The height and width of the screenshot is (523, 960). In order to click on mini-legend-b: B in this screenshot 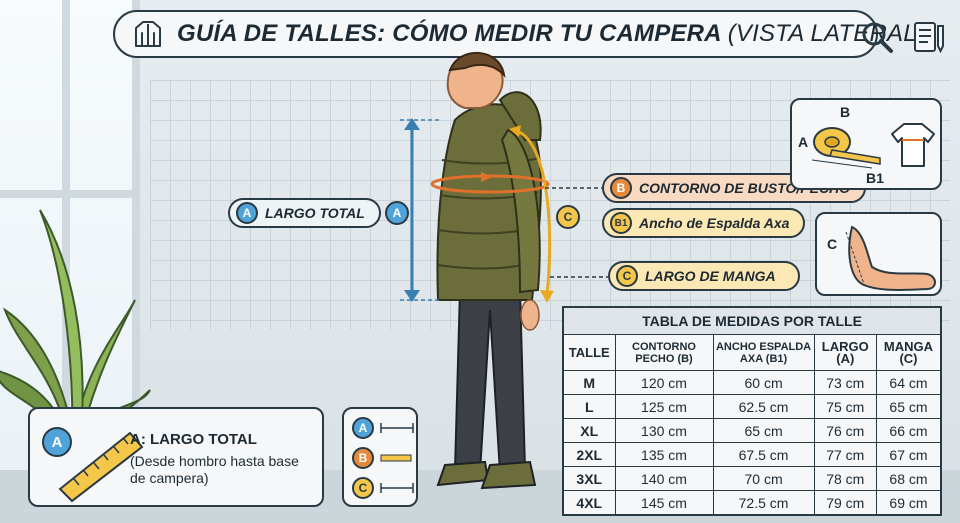, I will do `click(382, 458)`.